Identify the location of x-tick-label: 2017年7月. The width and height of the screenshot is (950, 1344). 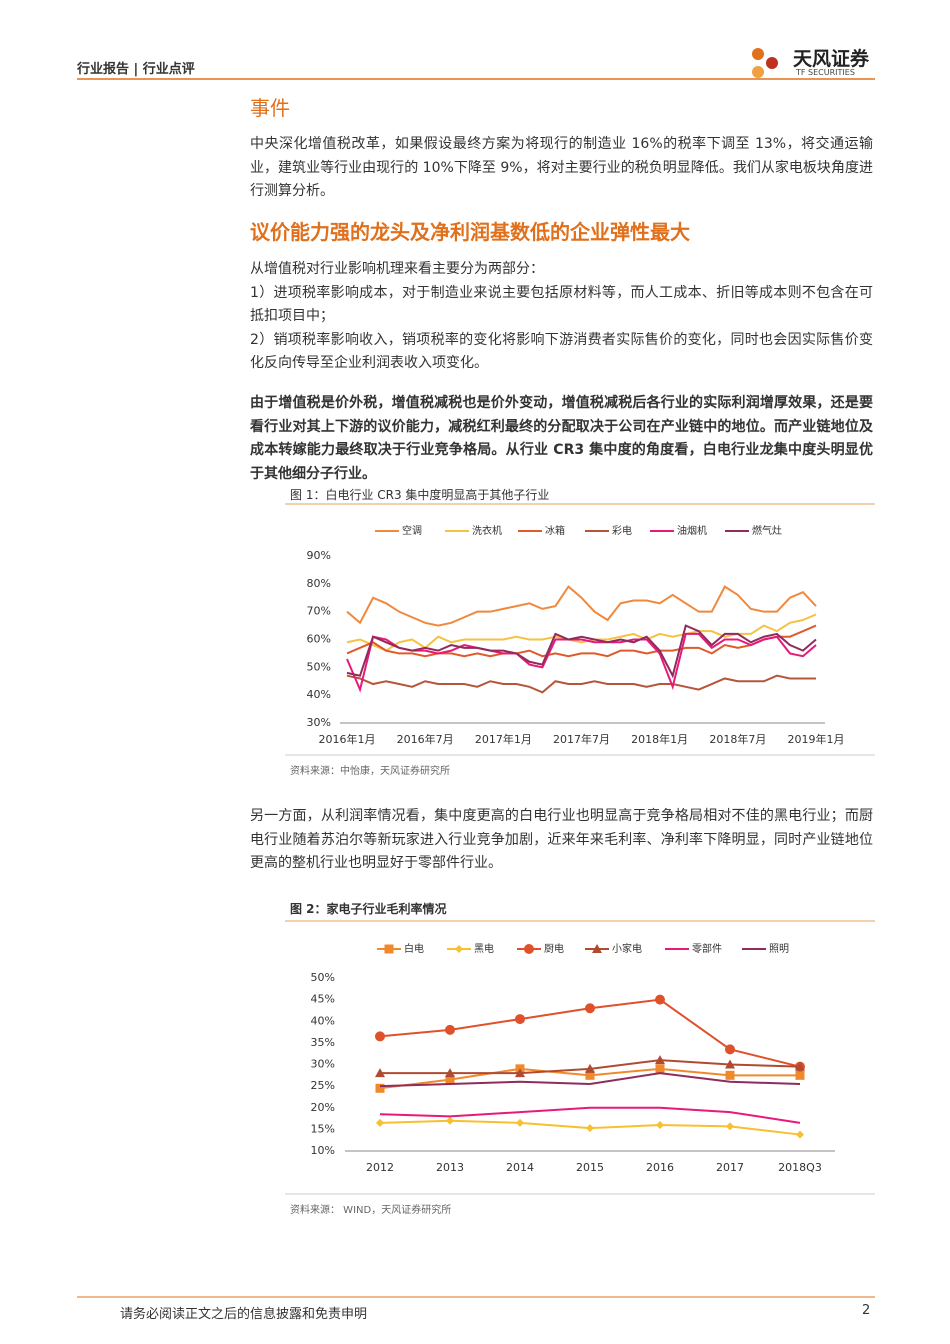
(581, 739).